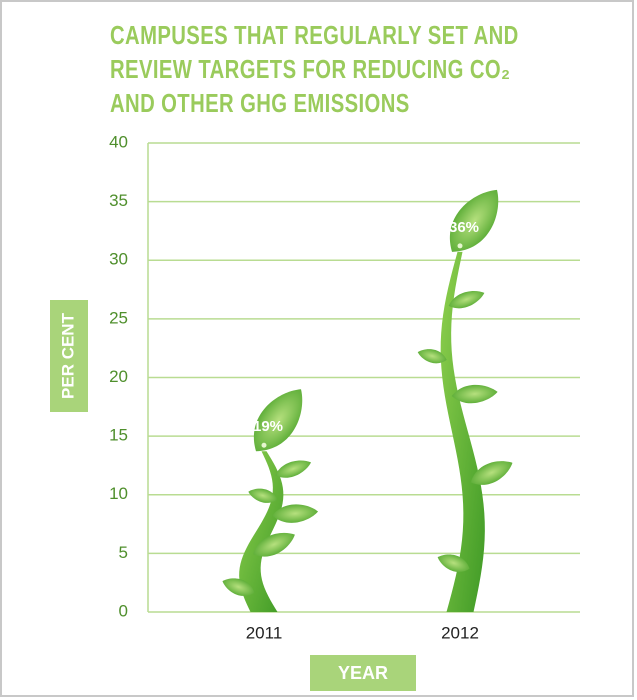 This screenshot has height=700, width=637. I want to click on y-tick-label: 15, so click(118, 435).